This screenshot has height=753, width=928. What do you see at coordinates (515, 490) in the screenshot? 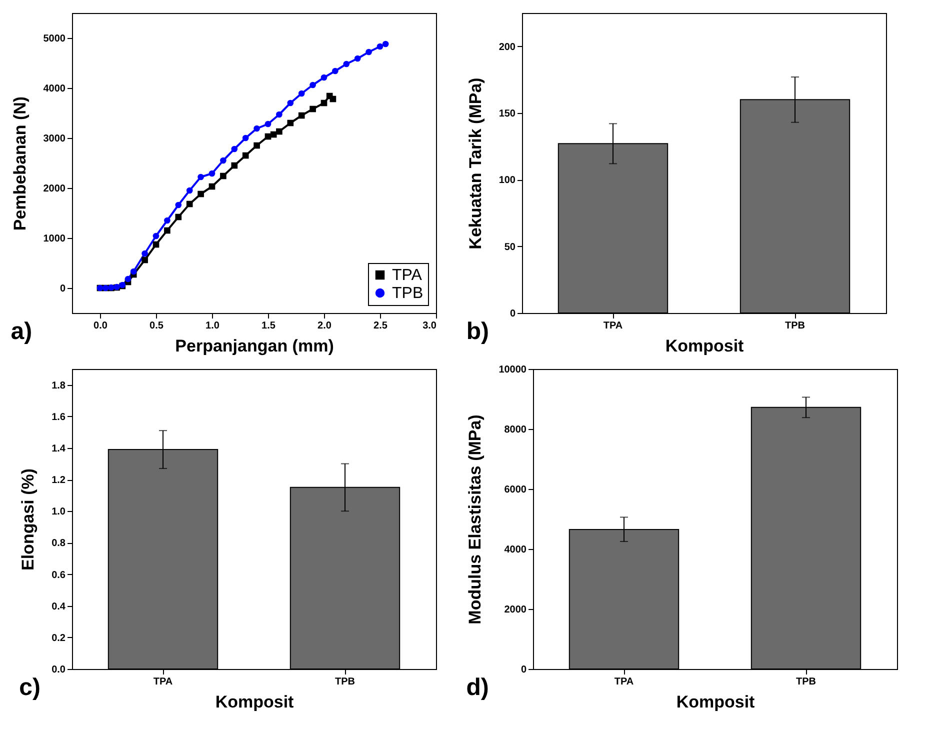
I see `y-tick-label: 6000` at bounding box center [515, 490].